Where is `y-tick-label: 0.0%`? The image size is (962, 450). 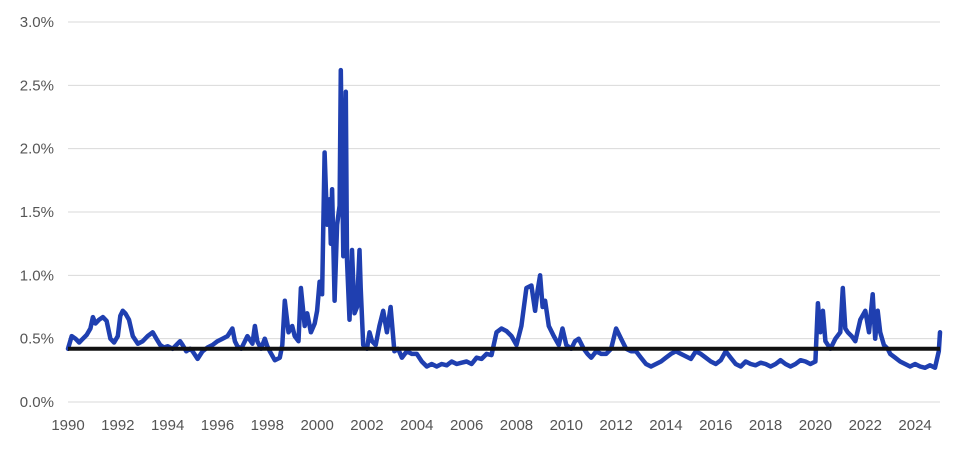 y-tick-label: 0.0% is located at coordinates (37, 402).